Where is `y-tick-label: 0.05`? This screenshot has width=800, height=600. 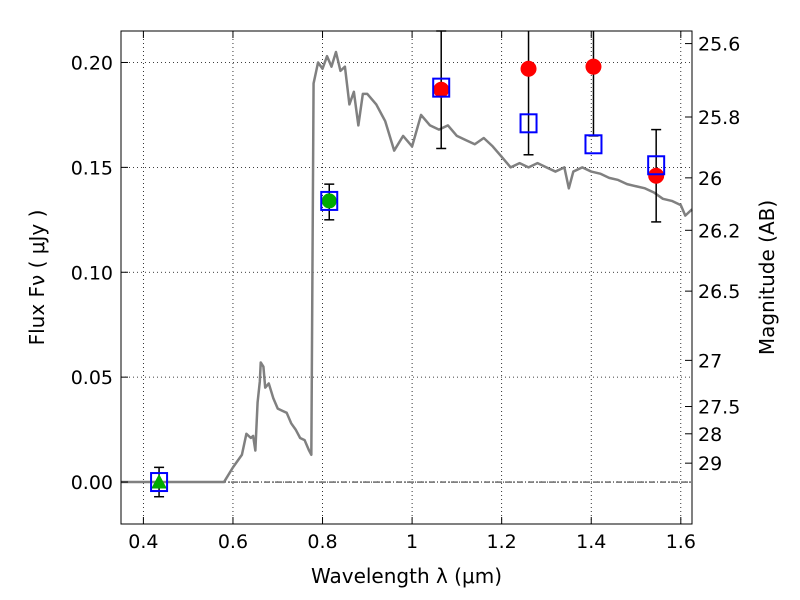 y-tick-label: 0.05 is located at coordinates (92, 378).